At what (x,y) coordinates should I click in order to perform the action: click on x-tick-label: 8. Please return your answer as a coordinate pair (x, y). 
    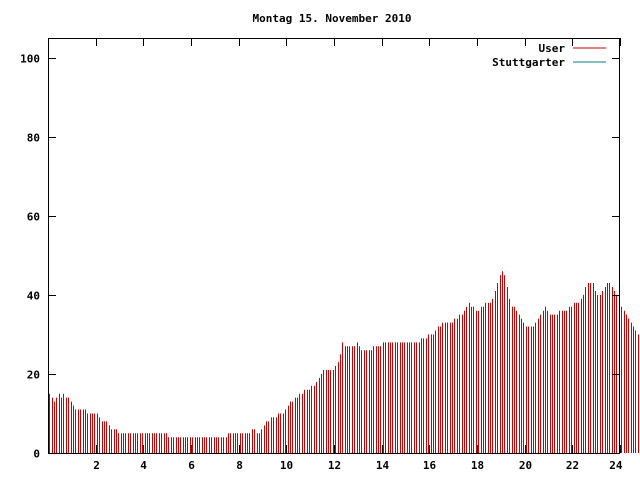
    Looking at the image, I should click on (239, 465).